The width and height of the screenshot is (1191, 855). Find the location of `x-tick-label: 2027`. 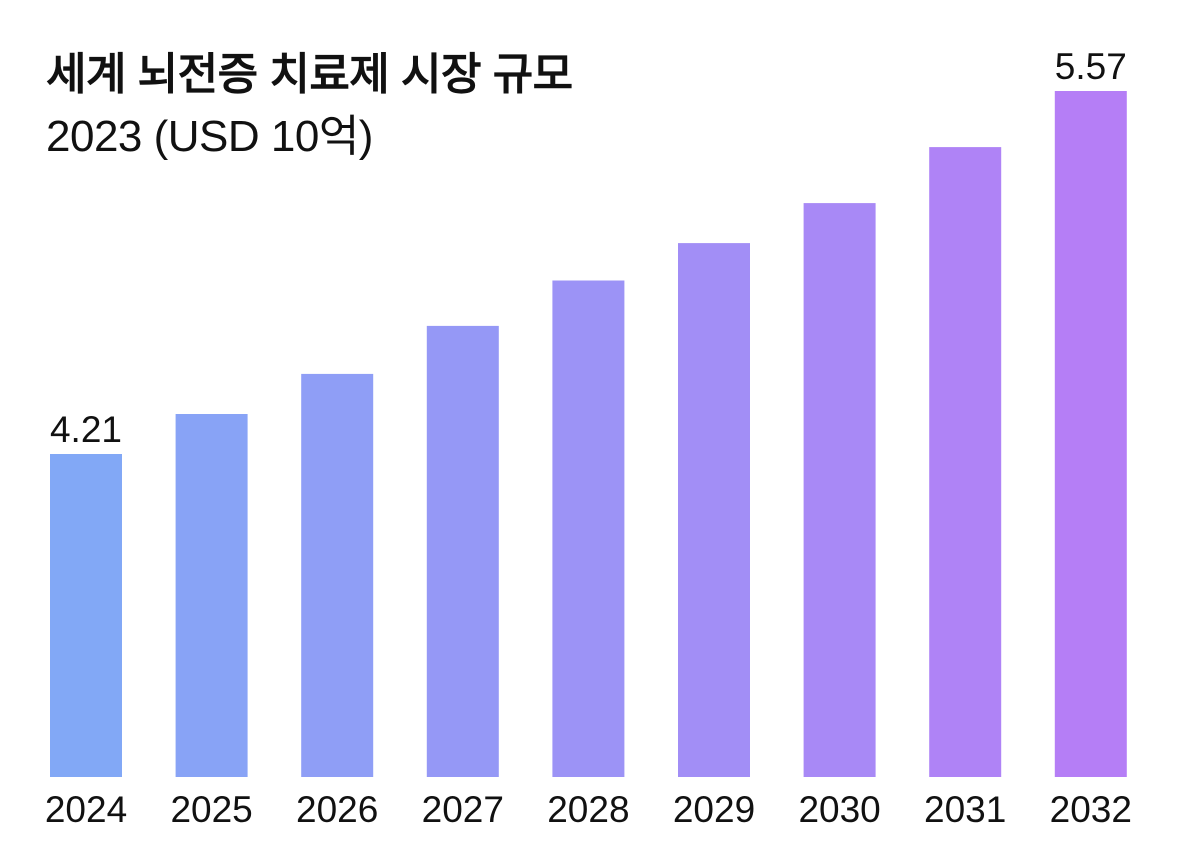

x-tick-label: 2027 is located at coordinates (463, 809).